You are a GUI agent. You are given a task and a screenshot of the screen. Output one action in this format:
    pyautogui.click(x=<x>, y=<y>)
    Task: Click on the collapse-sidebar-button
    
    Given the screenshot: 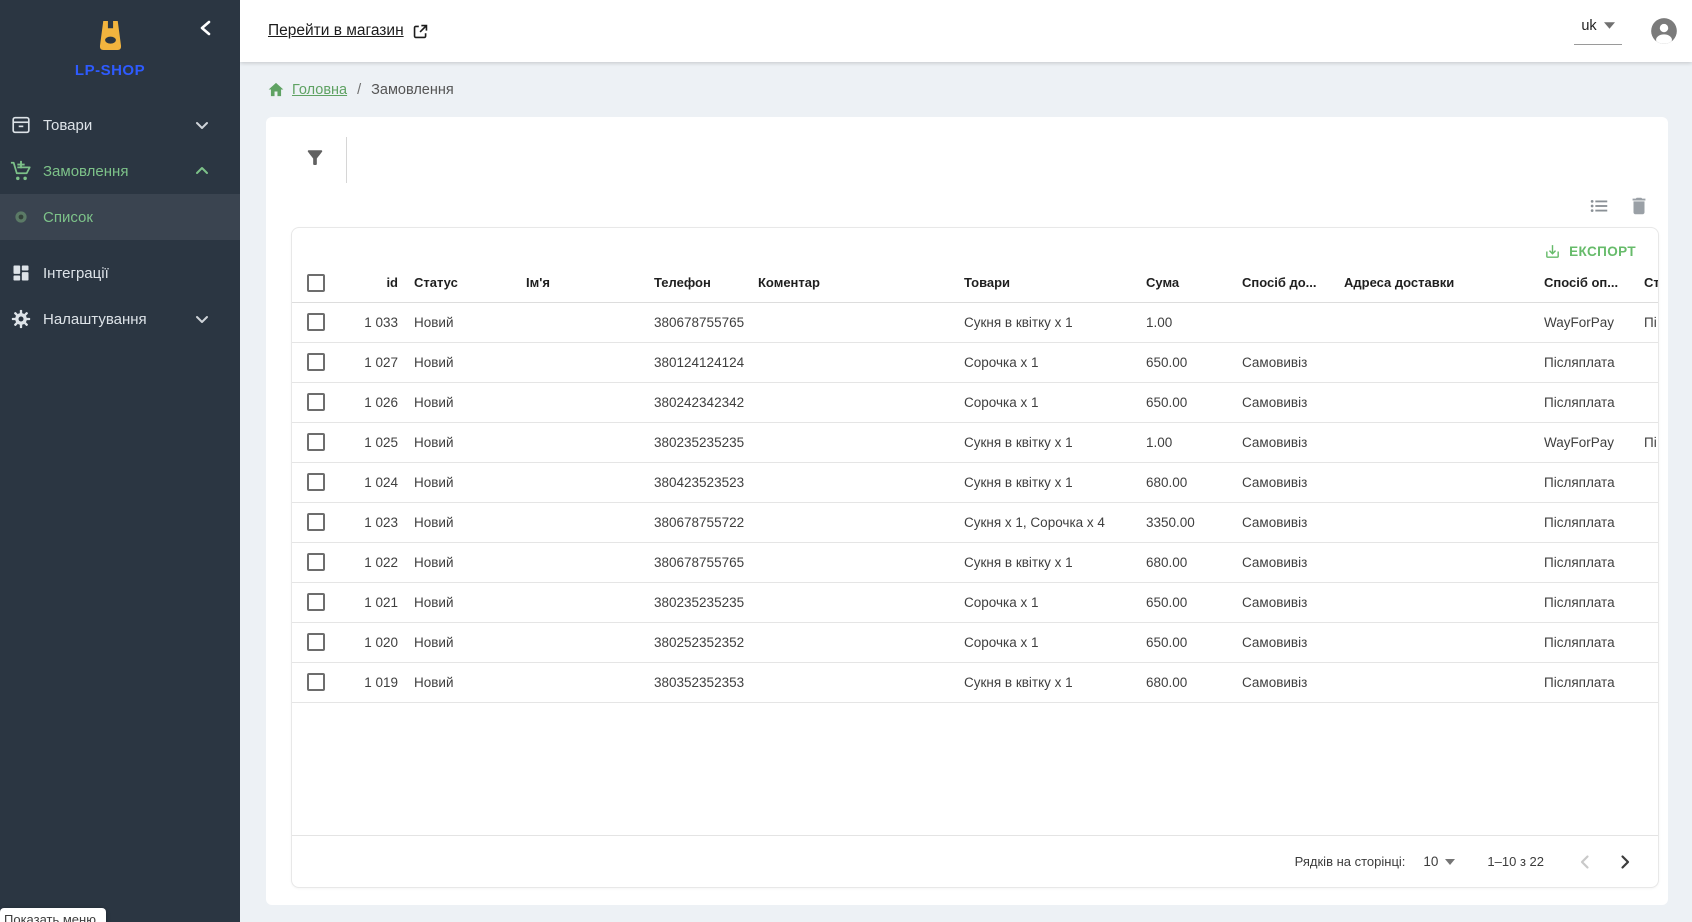 What is the action you would take?
    pyautogui.click(x=206, y=28)
    